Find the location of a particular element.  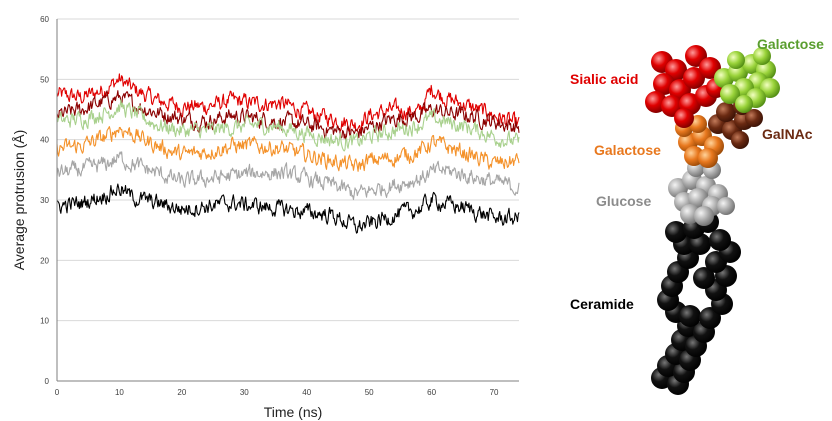

x-tick-label: 70 is located at coordinates (494, 392).